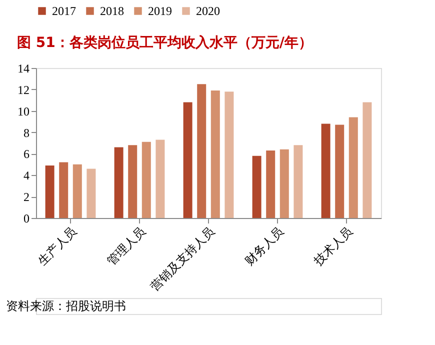 The image size is (435, 345). I want to click on y-tick-label: 10, so click(24, 111).